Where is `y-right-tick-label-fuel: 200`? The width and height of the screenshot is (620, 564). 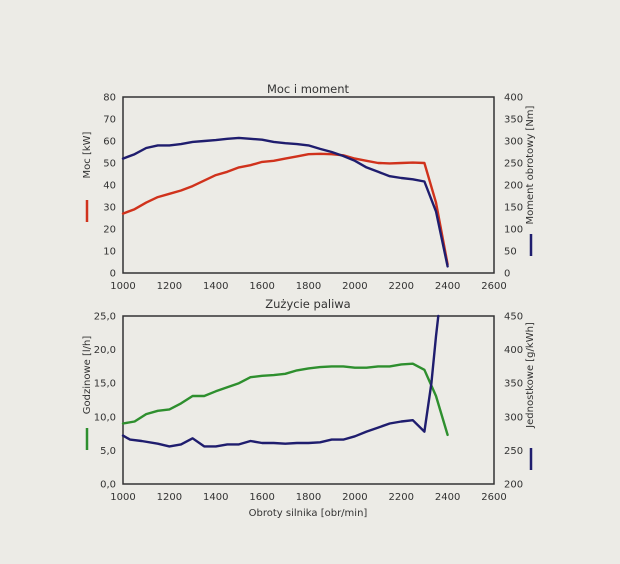 y-right-tick-label-fuel: 200 is located at coordinates (513, 485).